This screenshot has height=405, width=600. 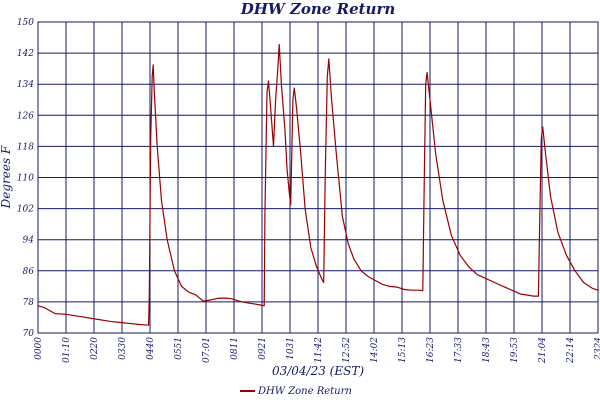 I want to click on x-tick-label: 12:52, so click(x=347, y=350).